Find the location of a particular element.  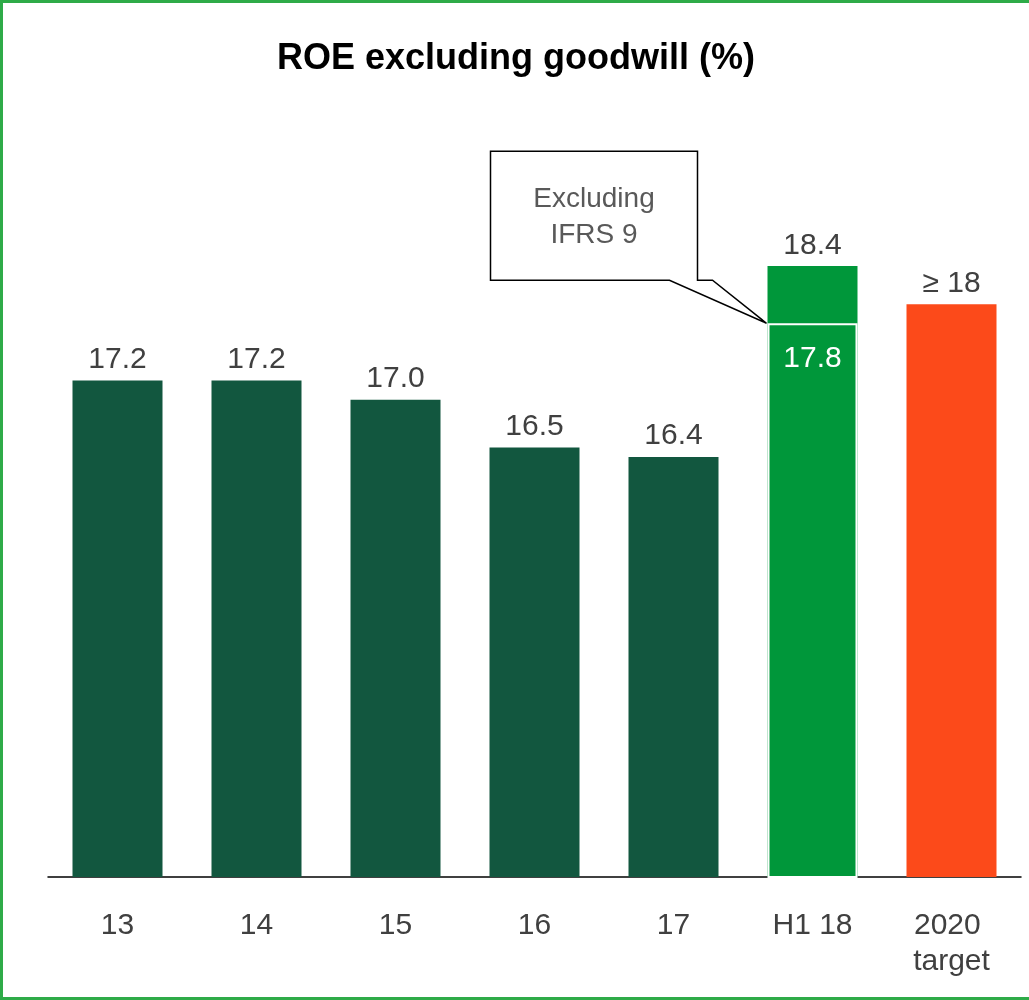

x-tick-label: 14 is located at coordinates (256, 923).